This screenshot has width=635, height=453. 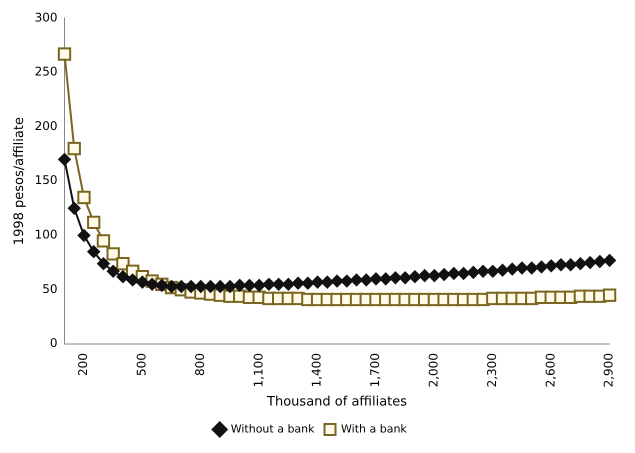 I want to click on x-tick-label: 1,400, so click(x=317, y=370).